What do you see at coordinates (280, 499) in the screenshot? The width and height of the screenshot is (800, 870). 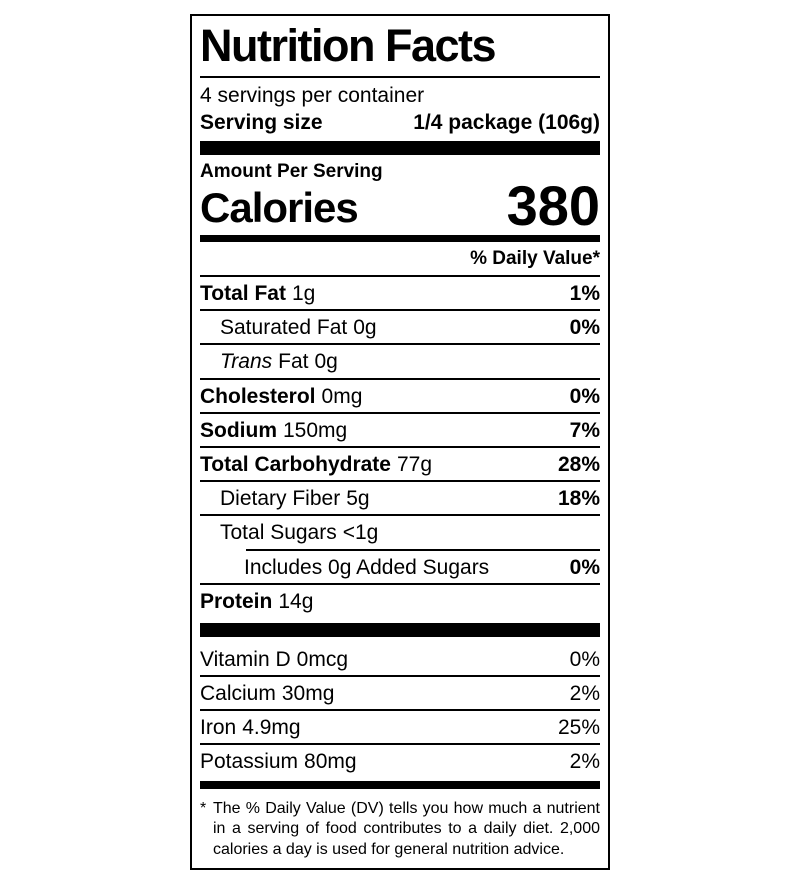 I see `nutrient-name: Dietary Fiber` at bounding box center [280, 499].